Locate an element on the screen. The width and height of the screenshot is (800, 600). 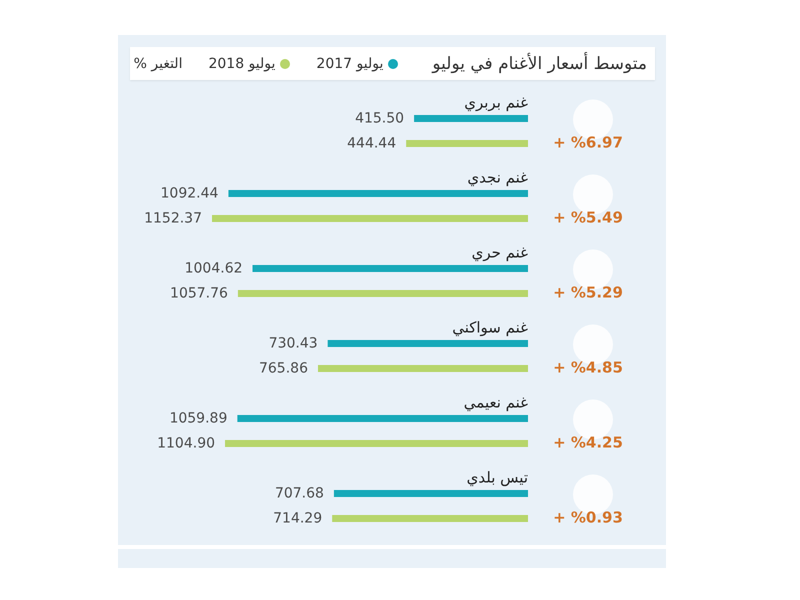
data-label: 1004.62 is located at coordinates (213, 268).